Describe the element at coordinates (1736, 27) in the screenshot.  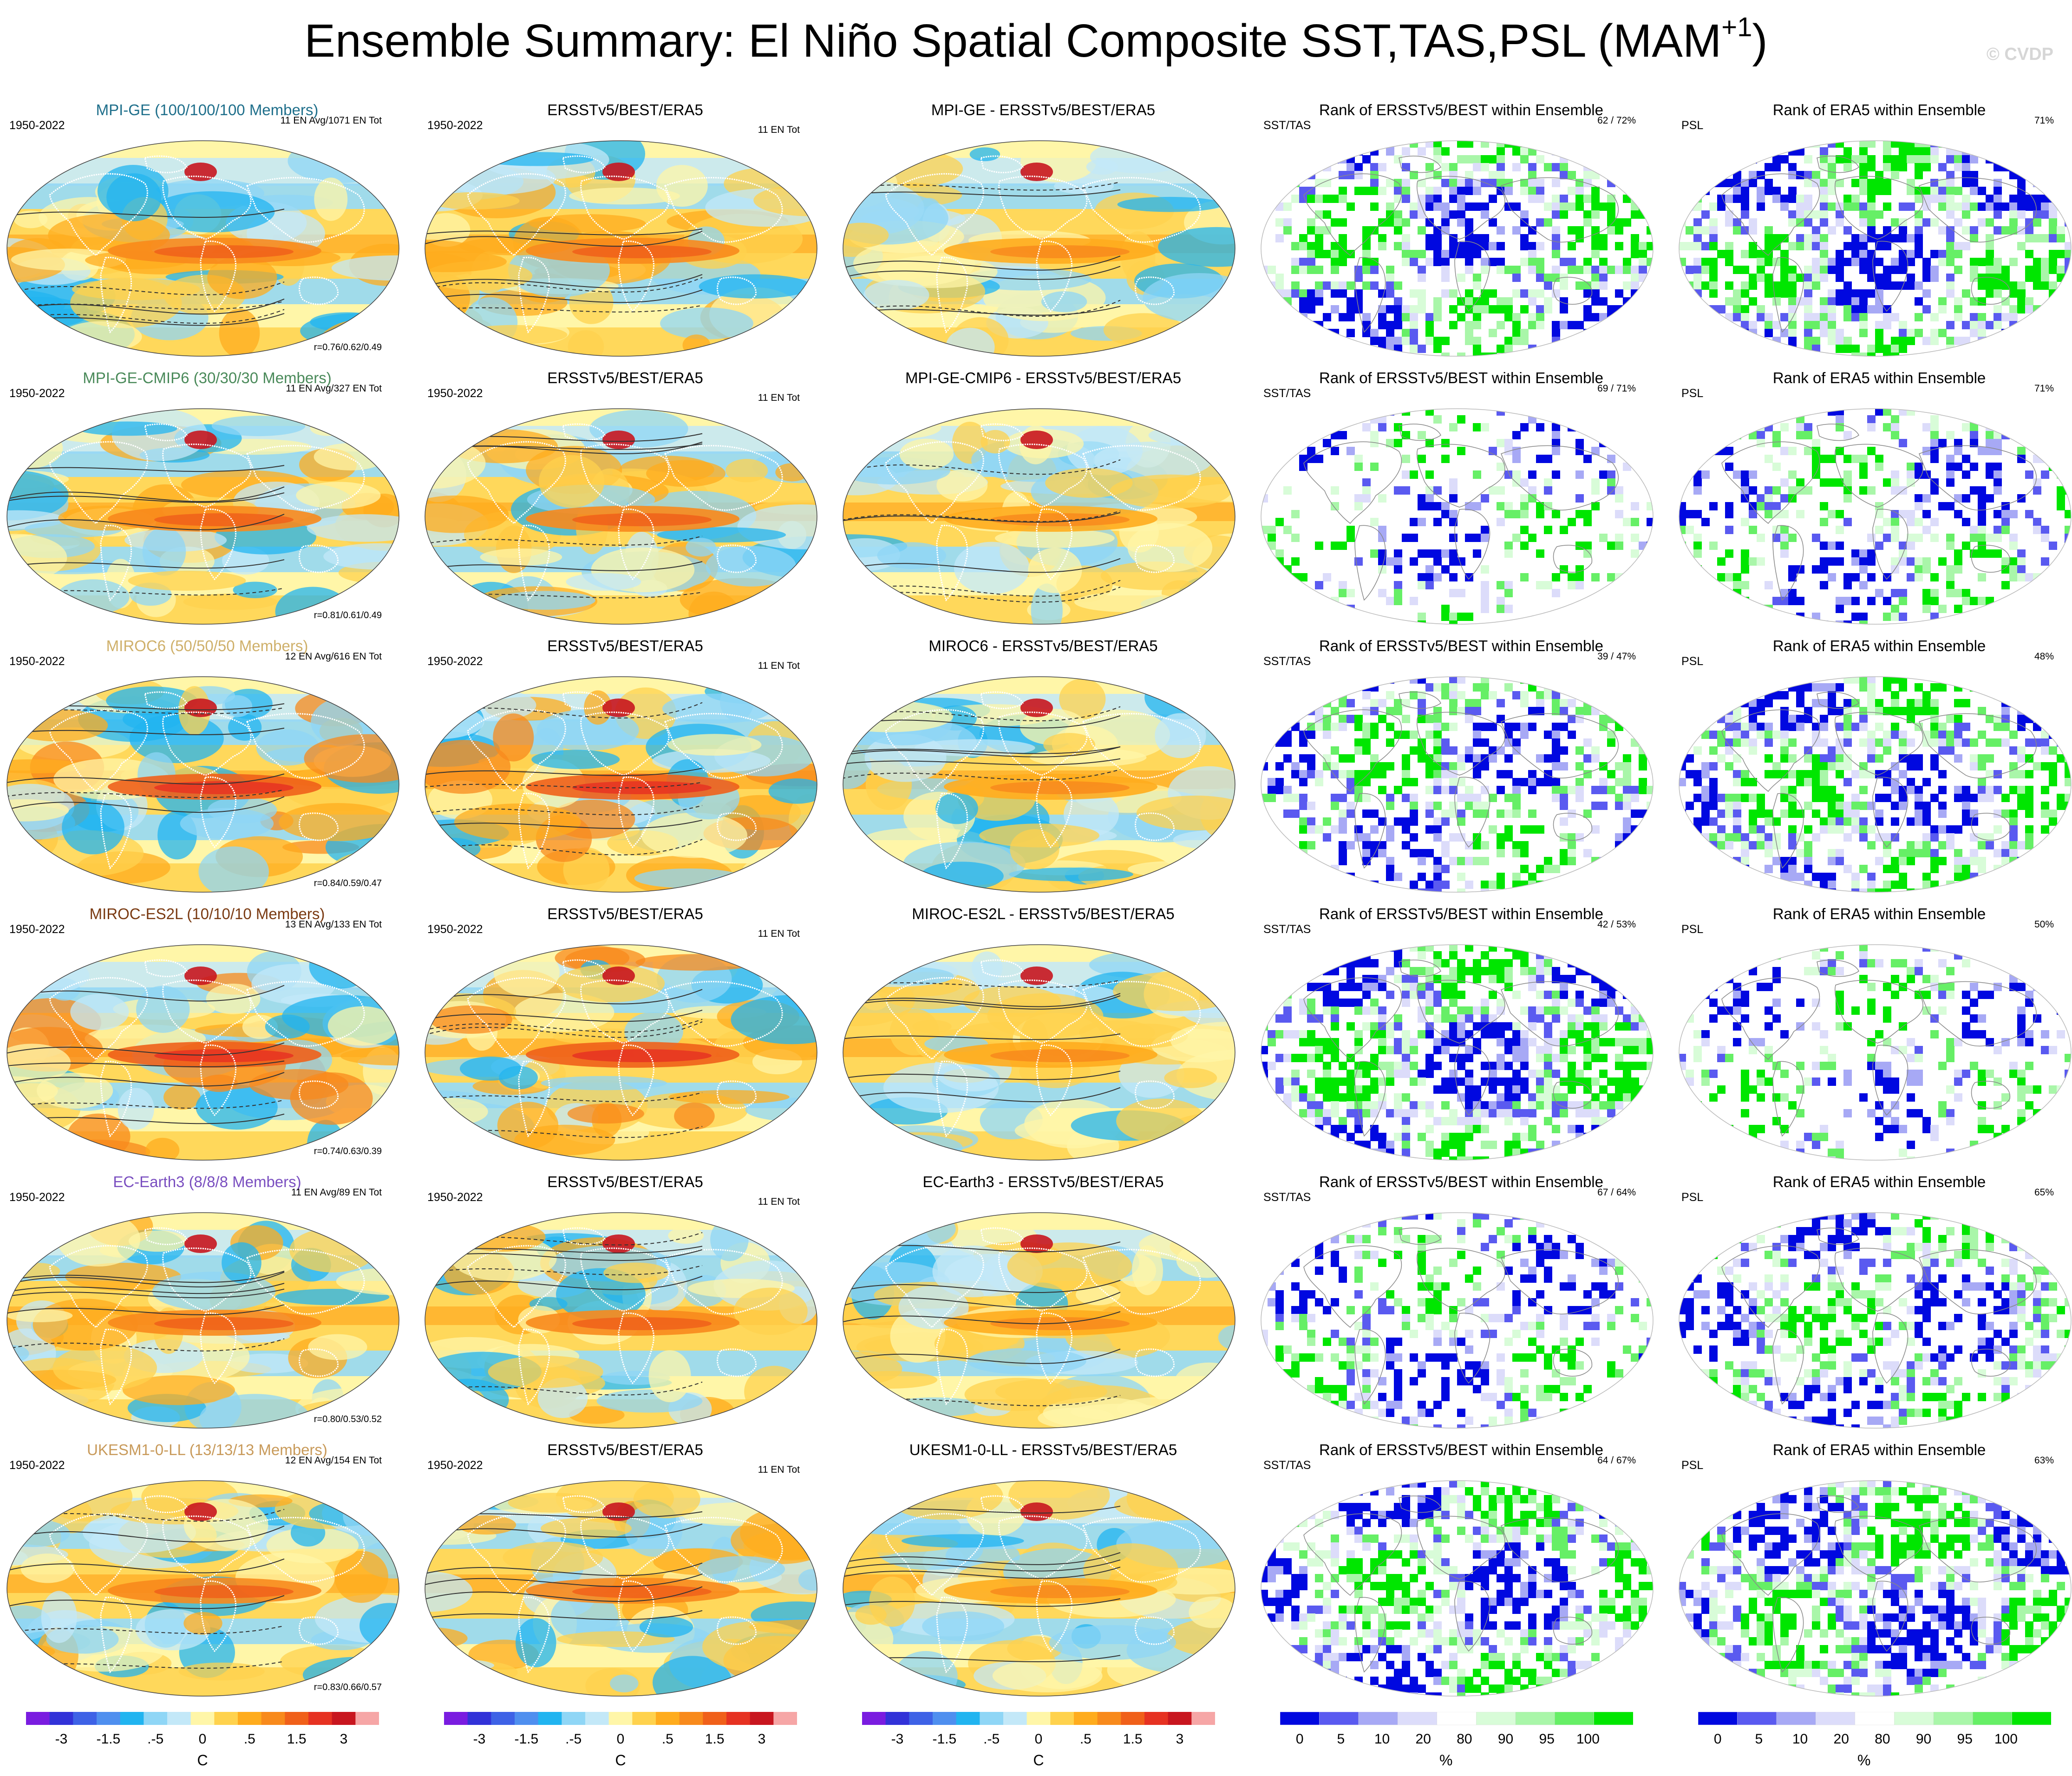
I see `title-season-superscript: +1` at that location.